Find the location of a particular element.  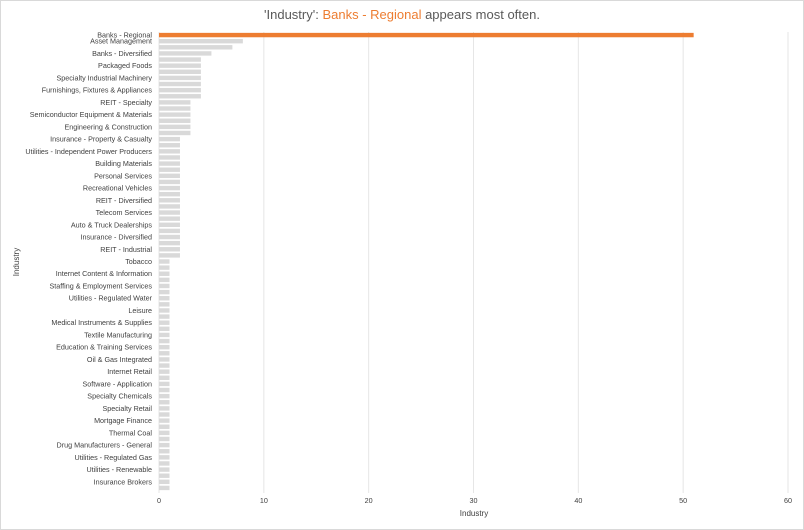

category-label: Education & Training Services is located at coordinates (104, 347).